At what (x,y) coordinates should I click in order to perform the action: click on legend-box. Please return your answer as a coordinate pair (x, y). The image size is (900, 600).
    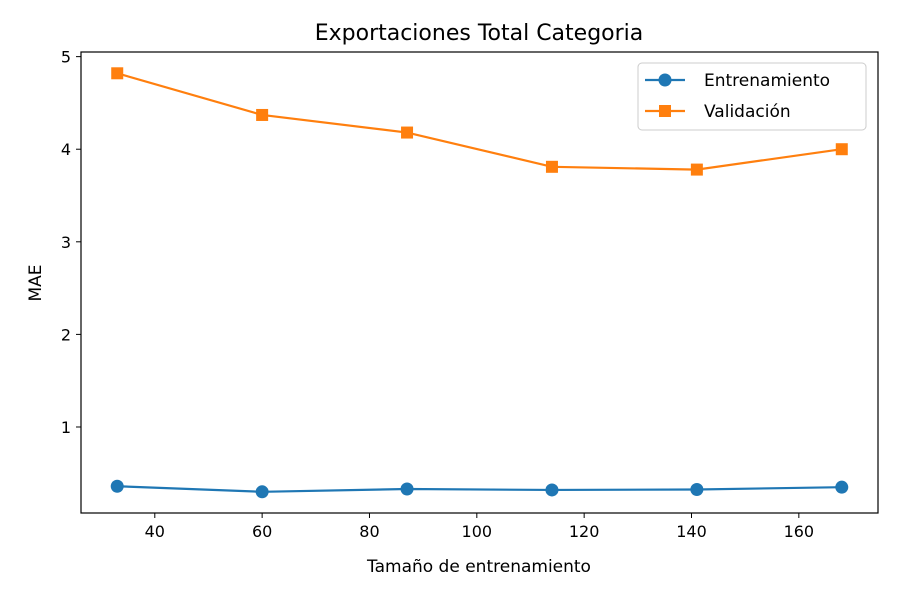
    Looking at the image, I should click on (752, 96).